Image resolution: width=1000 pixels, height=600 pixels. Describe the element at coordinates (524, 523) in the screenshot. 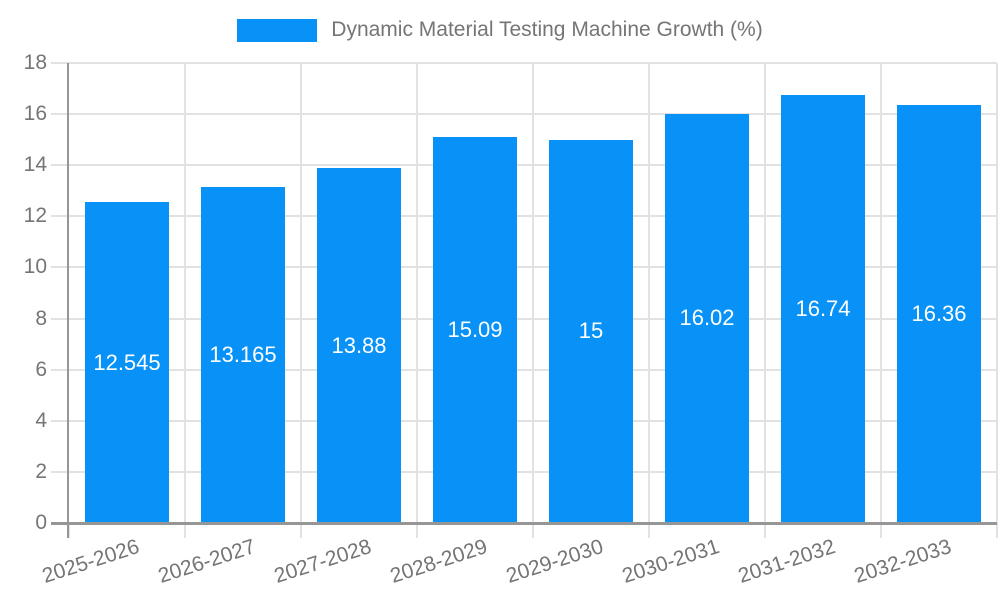

I see `x-axis-line` at that location.